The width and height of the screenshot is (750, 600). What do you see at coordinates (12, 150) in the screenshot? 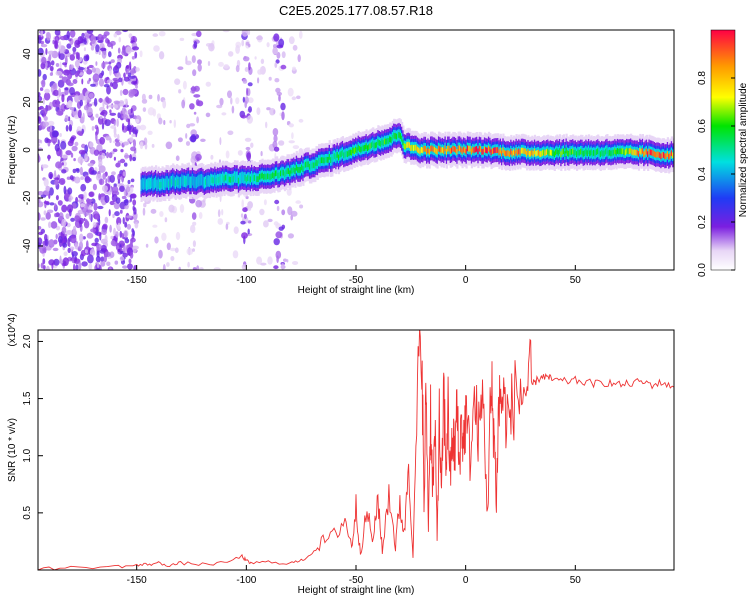
I see `heatmap-y-axis-label: Frequency (Hz)` at bounding box center [12, 150].